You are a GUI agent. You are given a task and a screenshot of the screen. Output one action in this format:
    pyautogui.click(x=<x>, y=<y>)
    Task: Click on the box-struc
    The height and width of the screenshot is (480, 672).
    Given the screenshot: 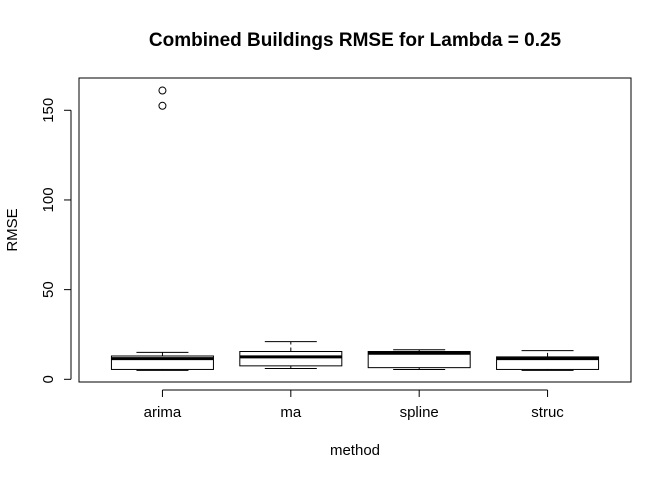 What is the action you would take?
    pyautogui.click(x=548, y=360)
    